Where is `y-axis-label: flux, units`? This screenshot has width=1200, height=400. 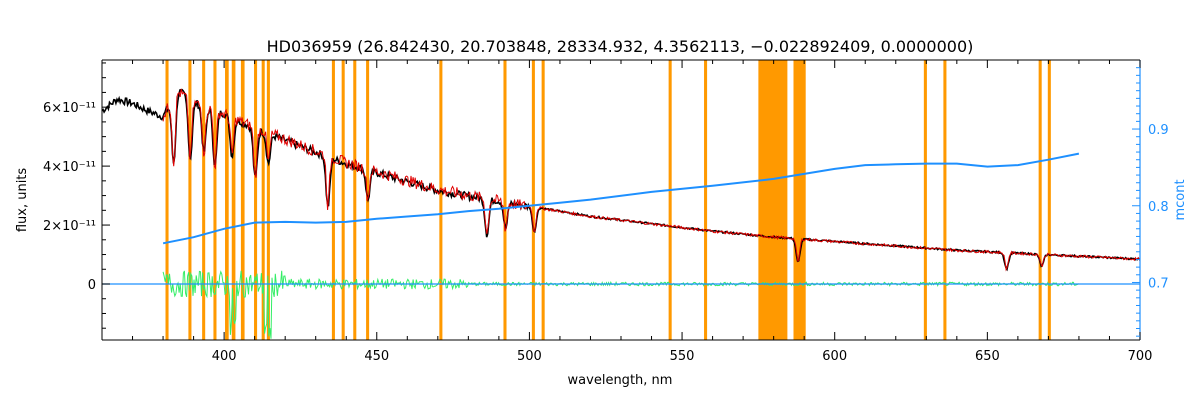
y-axis-label: flux, units is located at coordinates (22, 200).